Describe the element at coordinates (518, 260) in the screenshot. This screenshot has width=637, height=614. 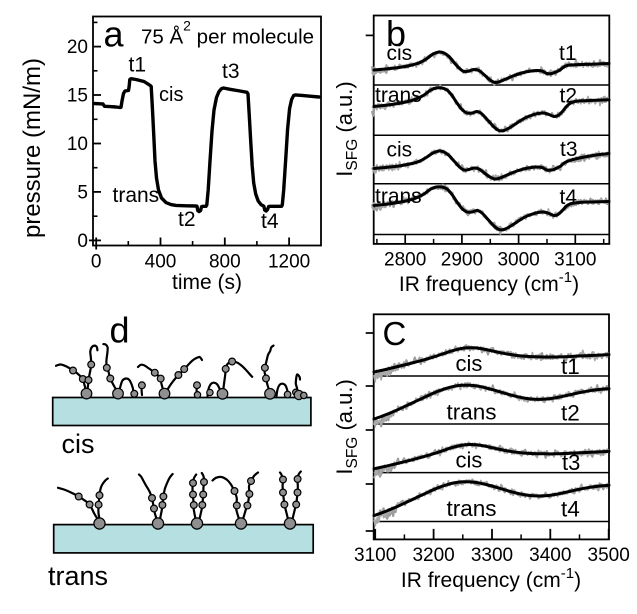
I see `svg-text: 3000` at that location.